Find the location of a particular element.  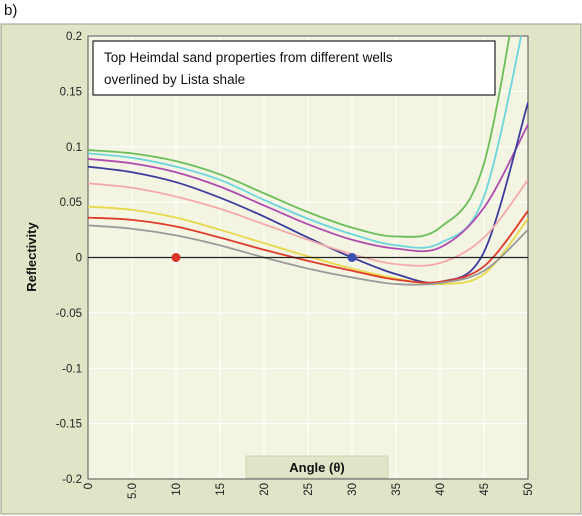

y-tick-label: 0.1 is located at coordinates (74, 148).